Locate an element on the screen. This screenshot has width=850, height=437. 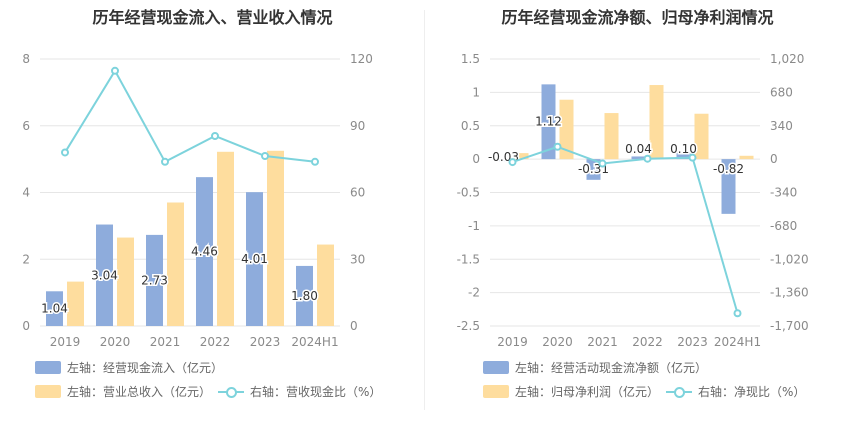
data-label: 0.10 is located at coordinates (683, 149).